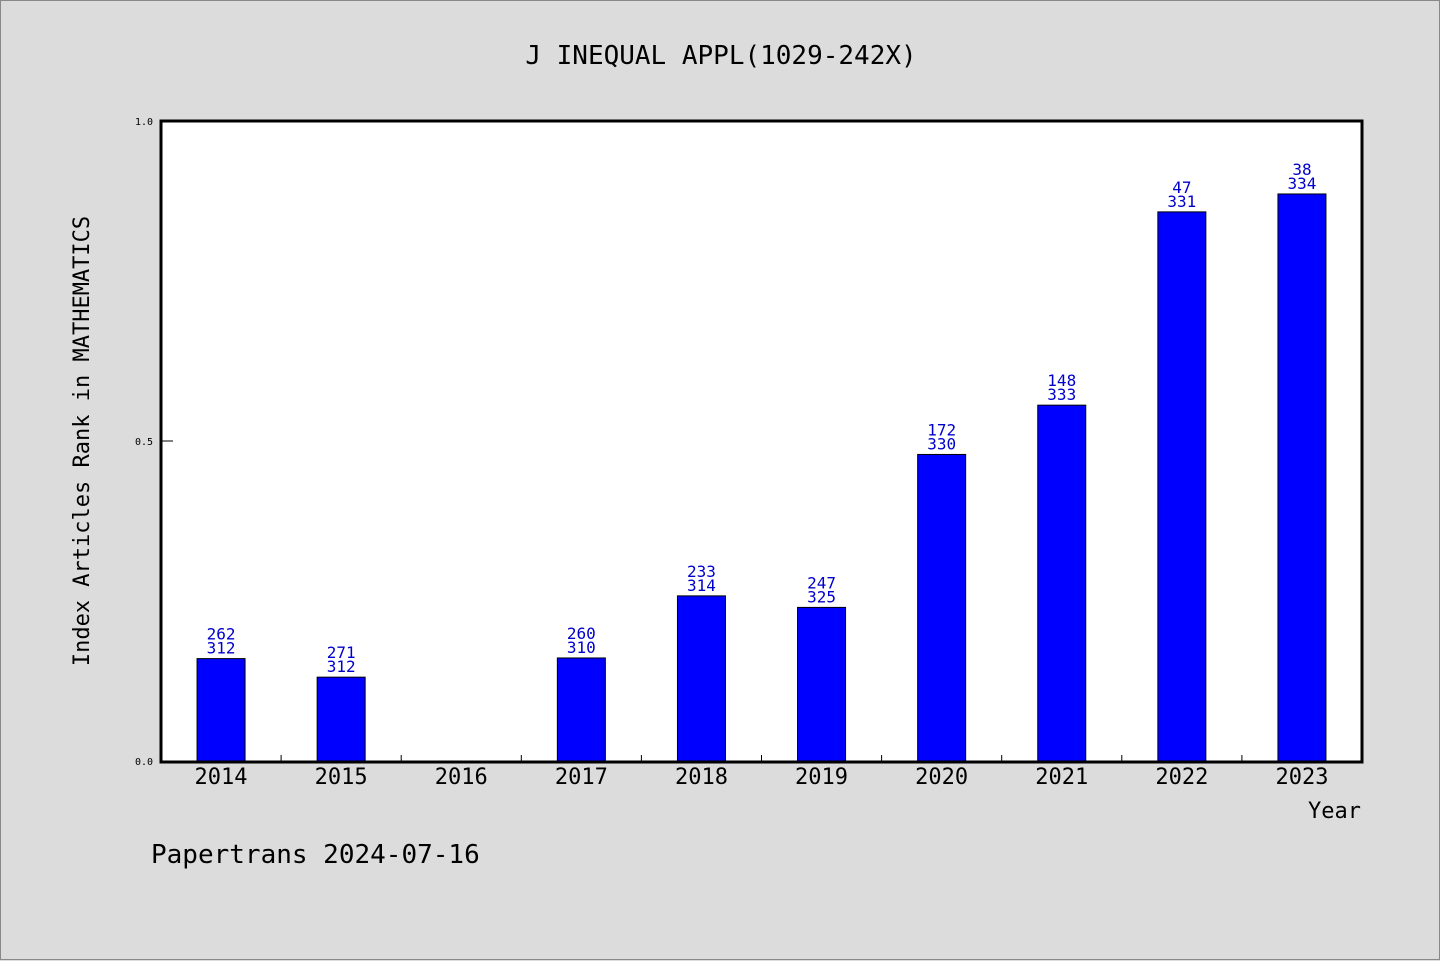  What do you see at coordinates (341, 652) in the screenshot?
I see `rank-label: 271` at bounding box center [341, 652].